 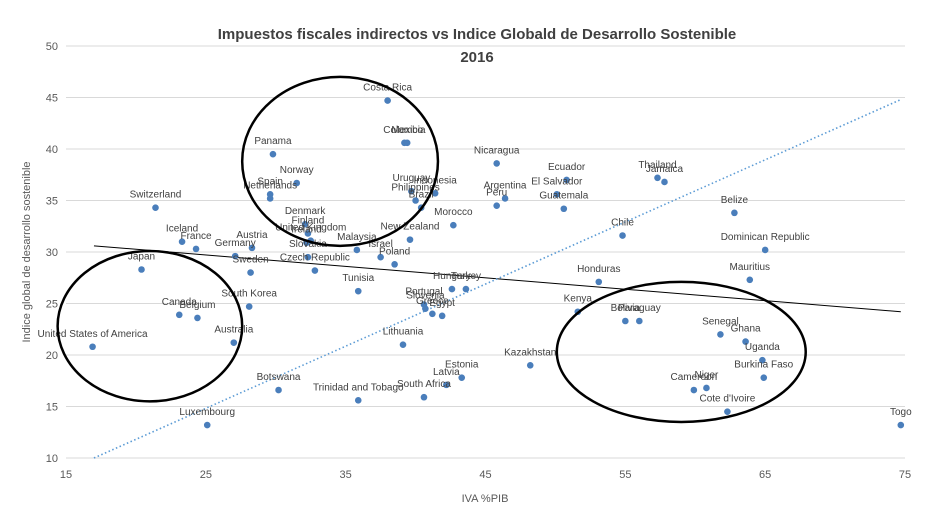 I want to click on data-label: Uganda, so click(x=762, y=347).